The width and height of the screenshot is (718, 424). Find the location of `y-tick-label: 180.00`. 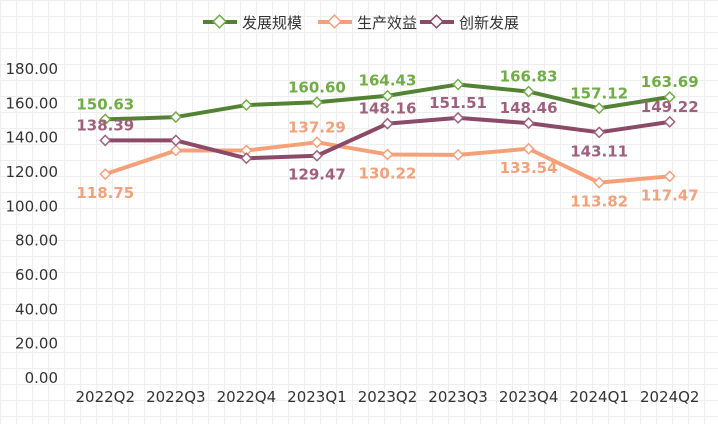

y-tick-label: 180.00 is located at coordinates (32, 69).